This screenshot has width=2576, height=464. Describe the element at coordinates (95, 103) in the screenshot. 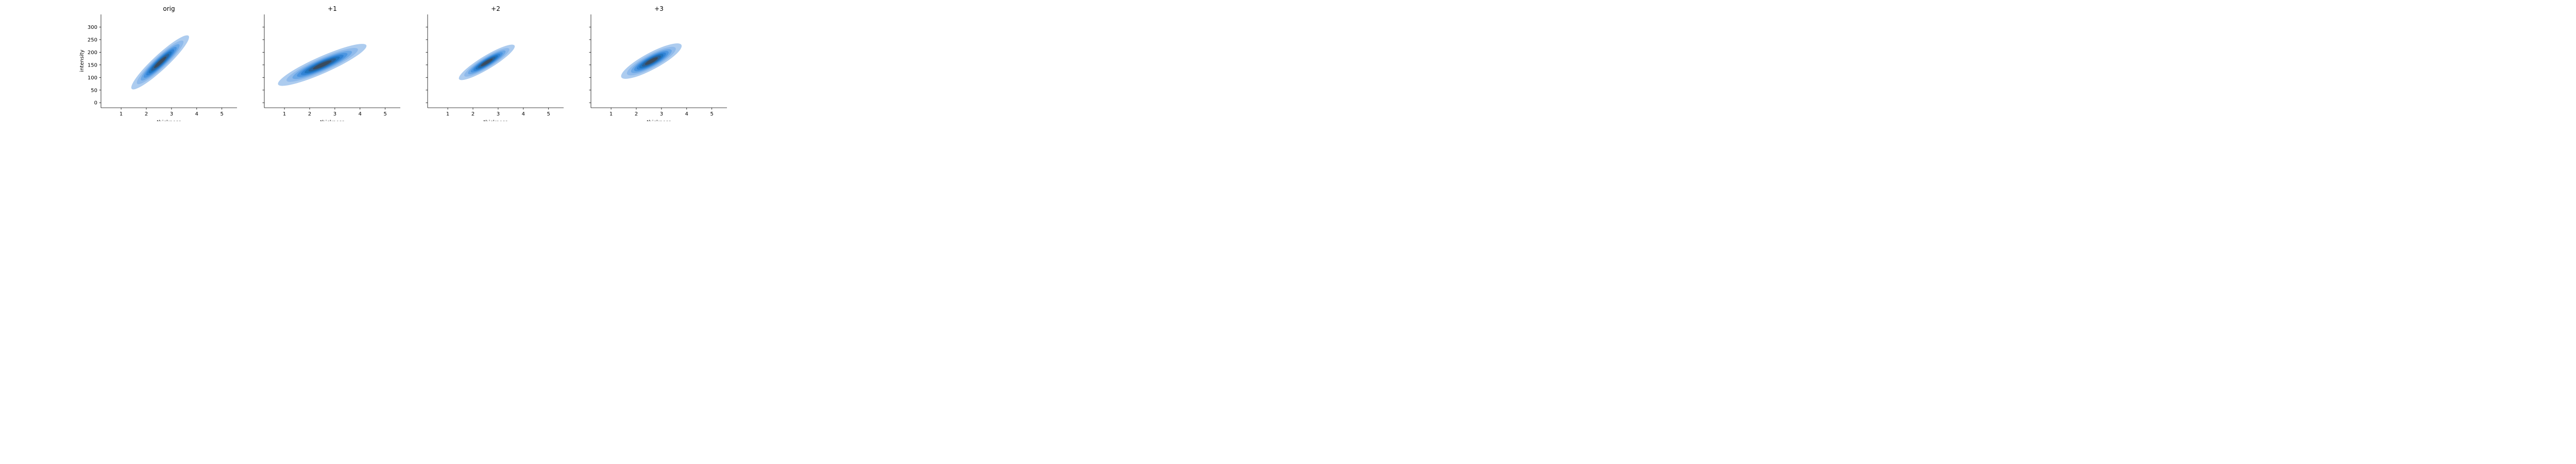

I see `y-tick-label: 0` at that location.